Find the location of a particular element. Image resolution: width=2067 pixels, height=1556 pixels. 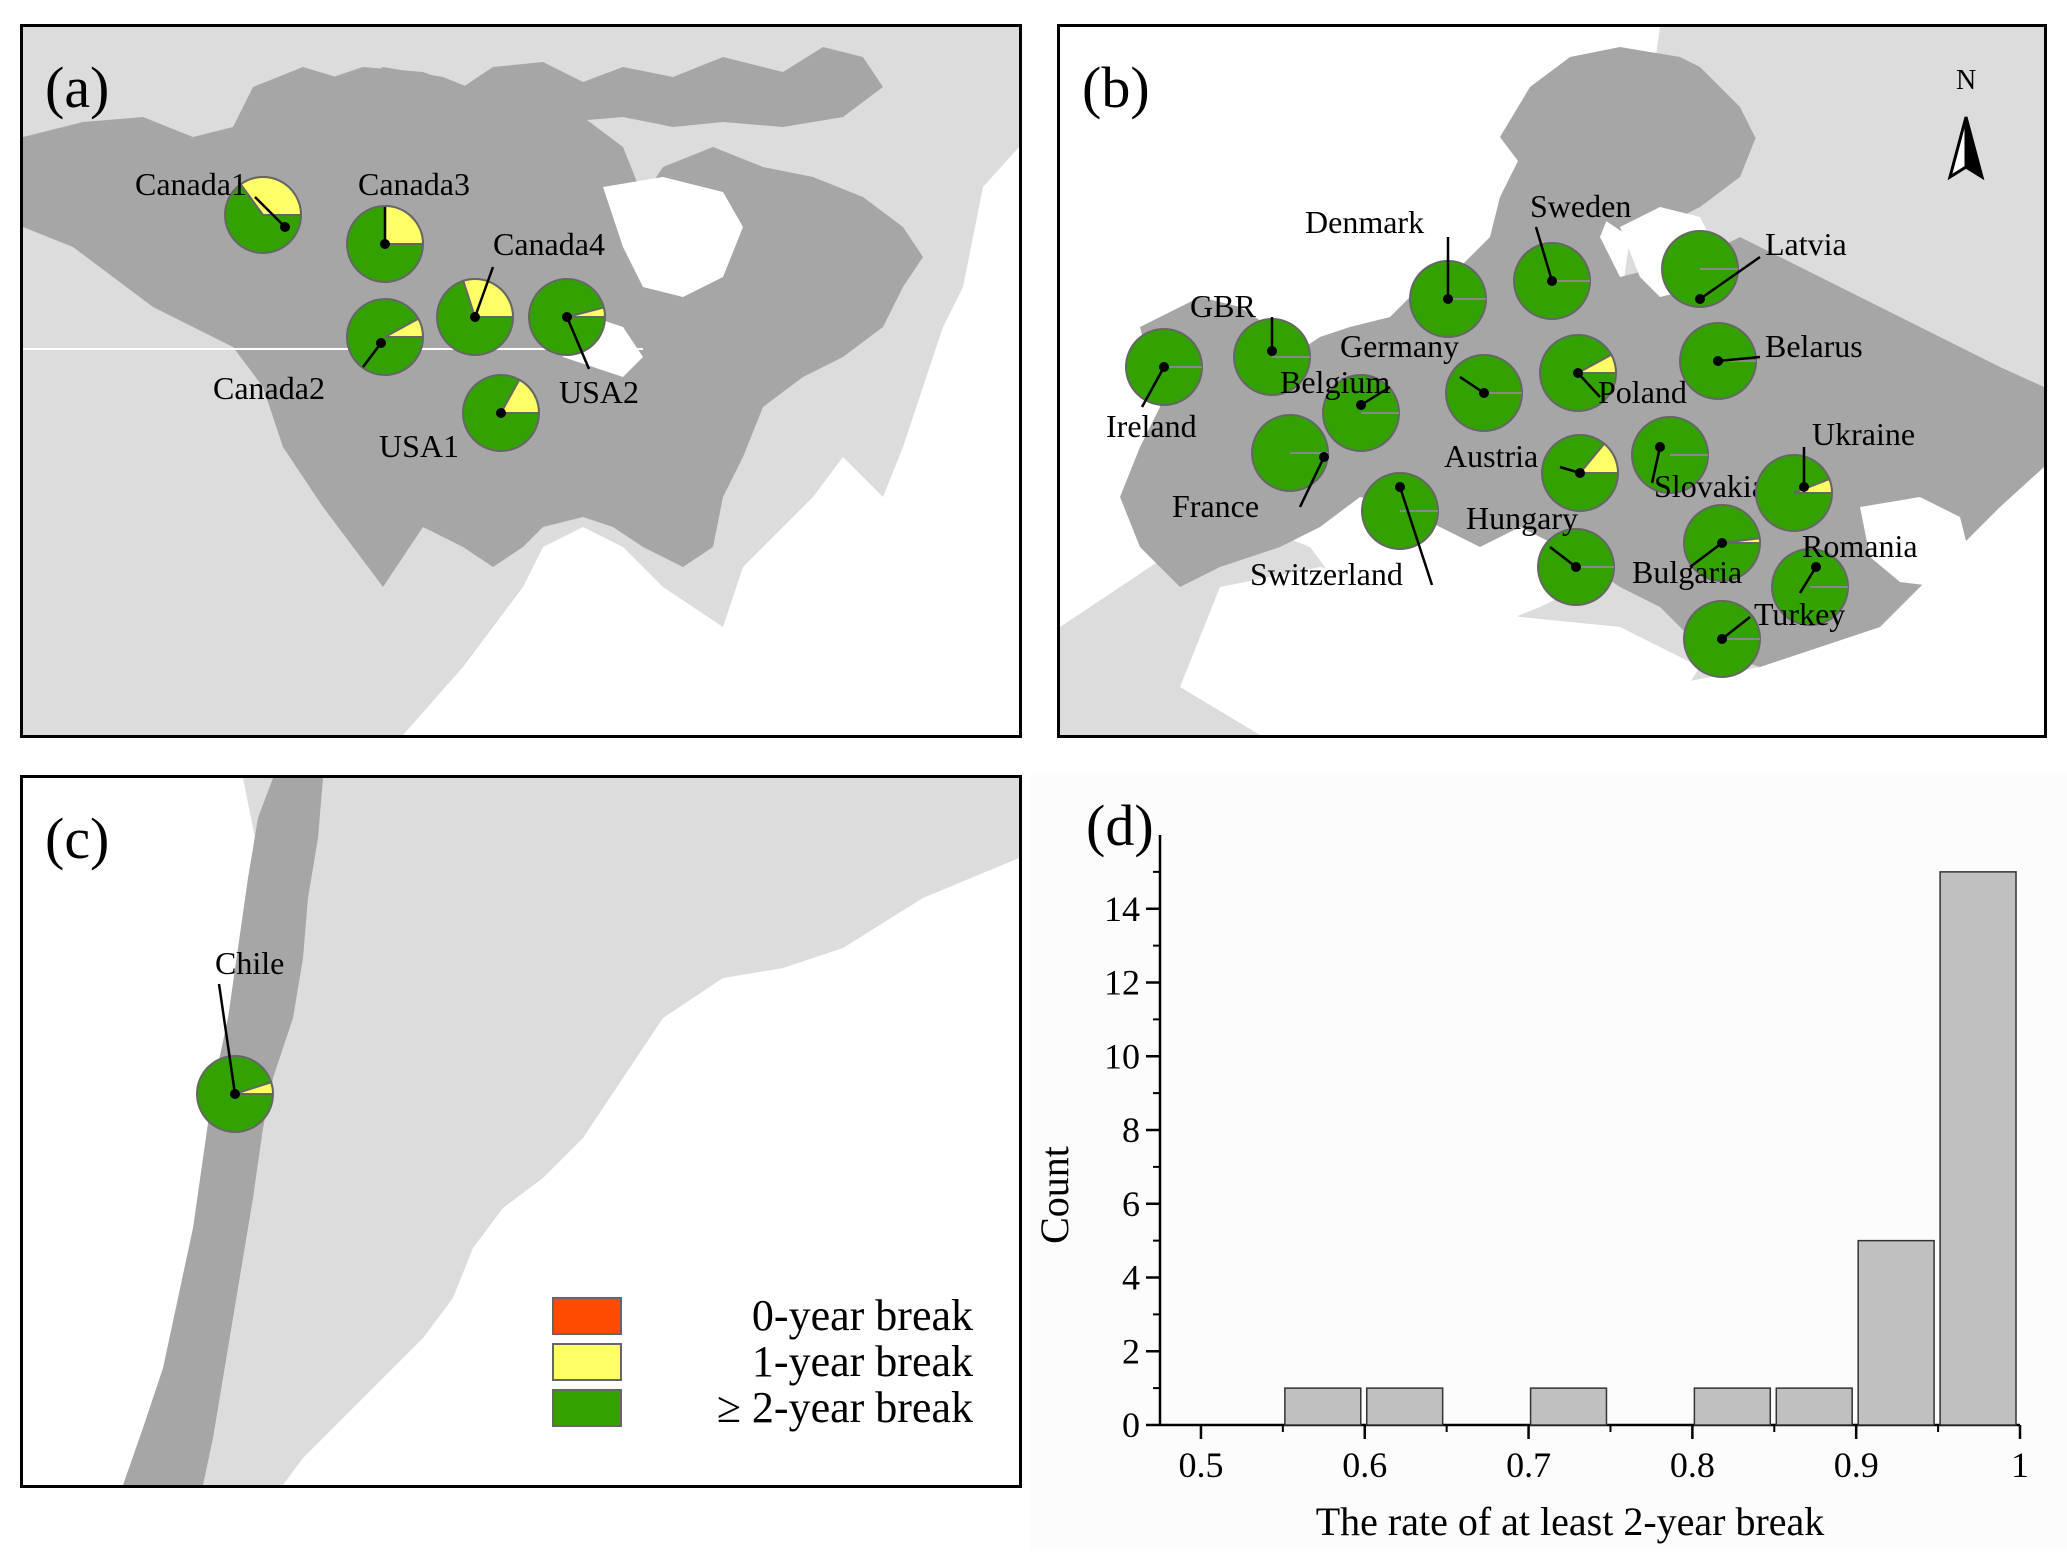

land-chile is located at coordinates (223, 1131).